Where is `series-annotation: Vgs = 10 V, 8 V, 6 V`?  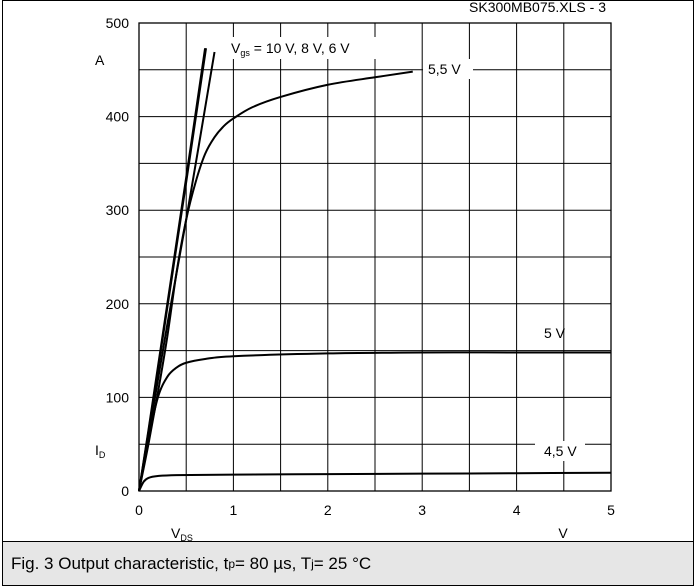 series-annotation: Vgs = 10 V, 8 V, 6 V is located at coordinates (290, 49).